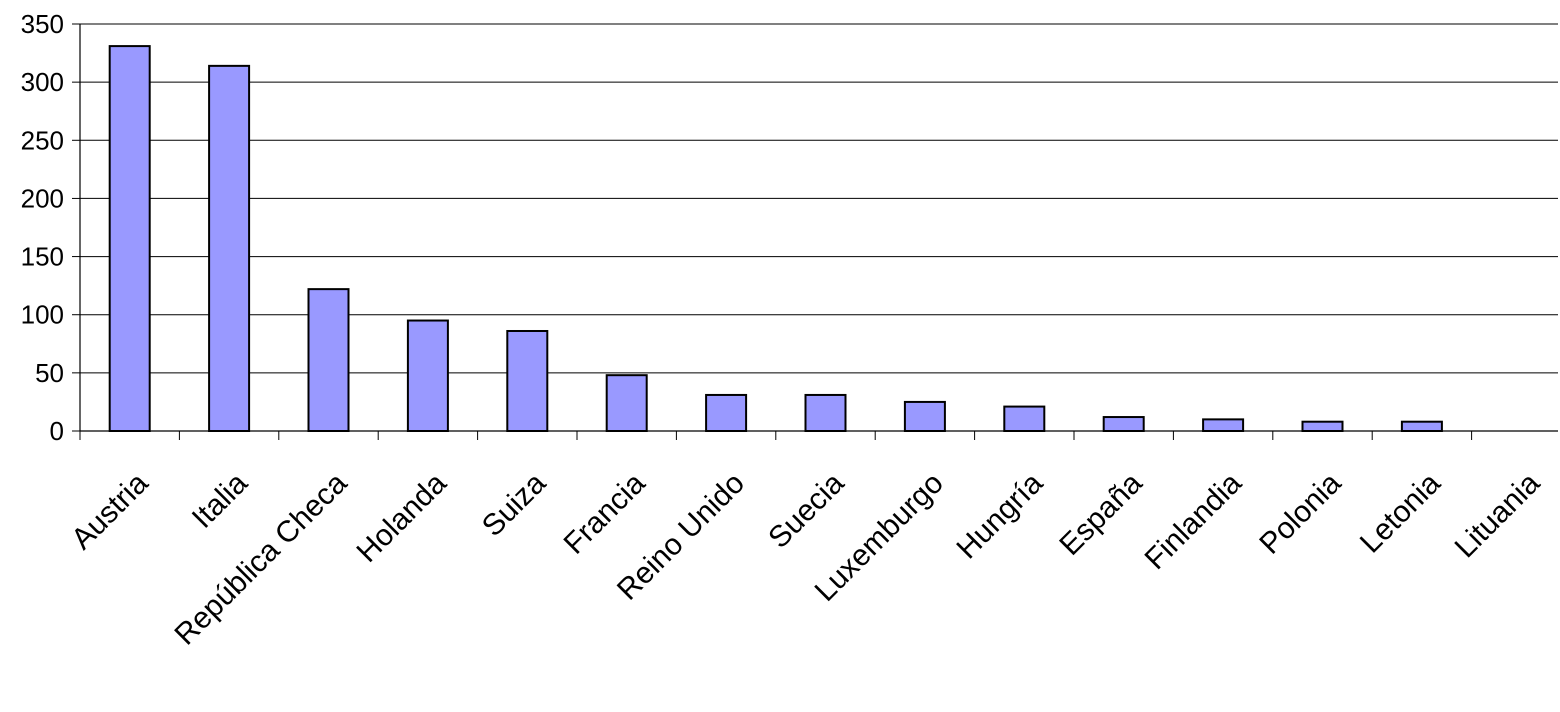 This screenshot has width=1560, height=712. I want to click on bar-reino-unido, so click(726, 412).